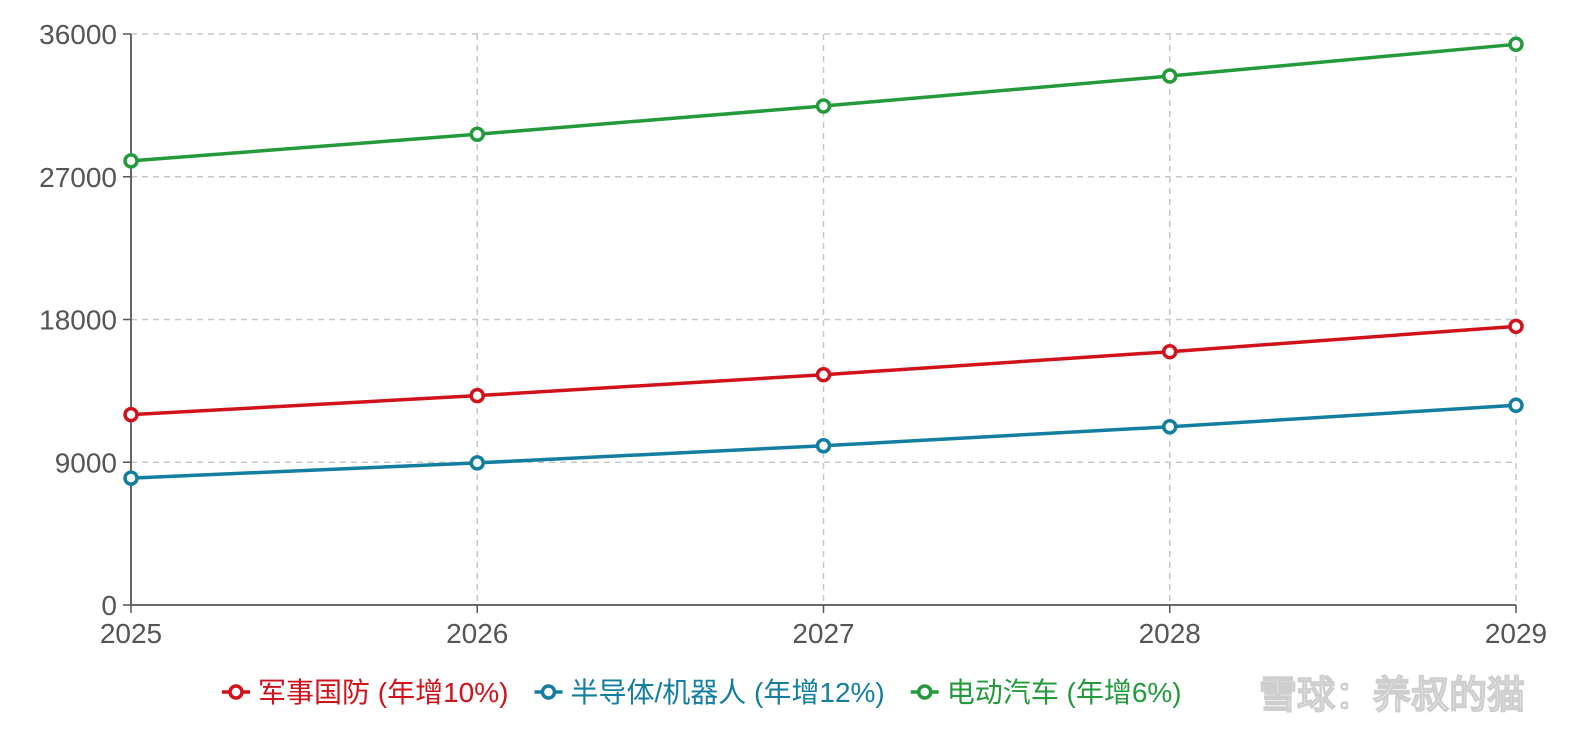 This screenshot has height=747, width=1570. Describe the element at coordinates (1170, 633) in the screenshot. I see `x-tick-label: 2028` at that location.